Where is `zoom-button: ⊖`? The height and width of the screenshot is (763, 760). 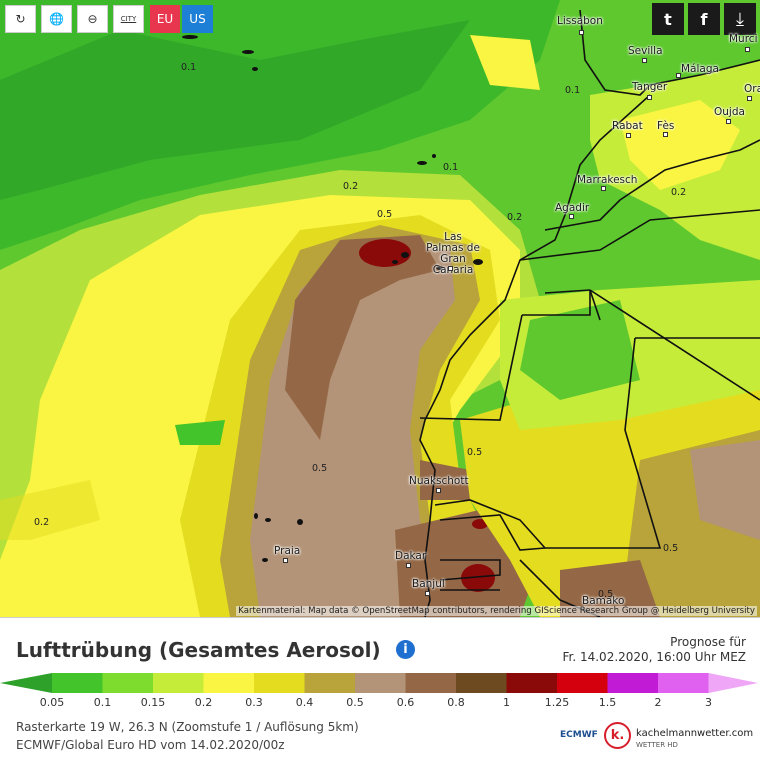
zoom-button: ⊖ is located at coordinates (92, 19).